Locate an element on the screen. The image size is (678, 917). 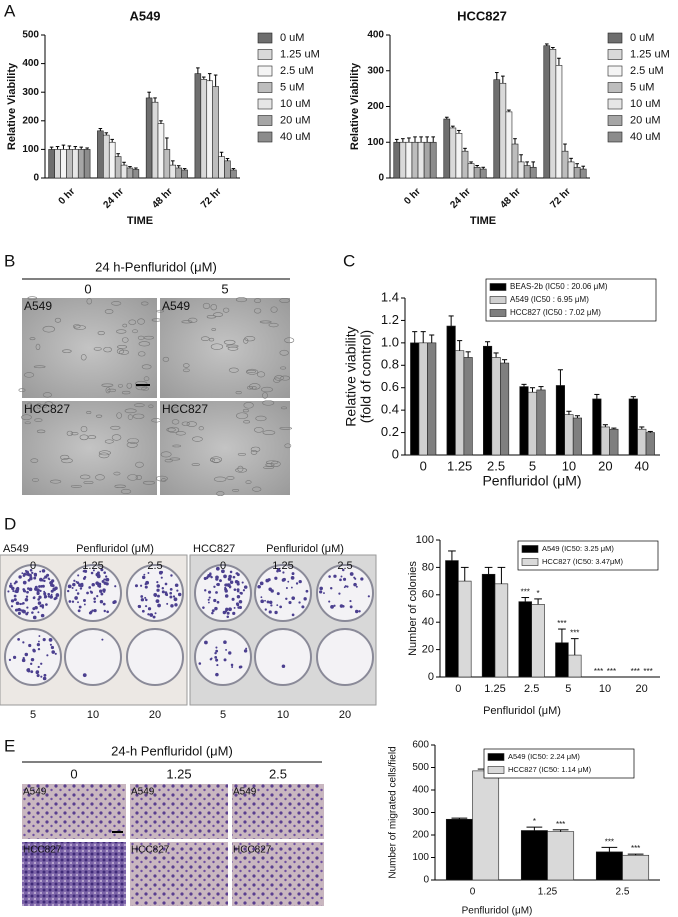
plate-cell-label: A549 is located at coordinates (16, 549).